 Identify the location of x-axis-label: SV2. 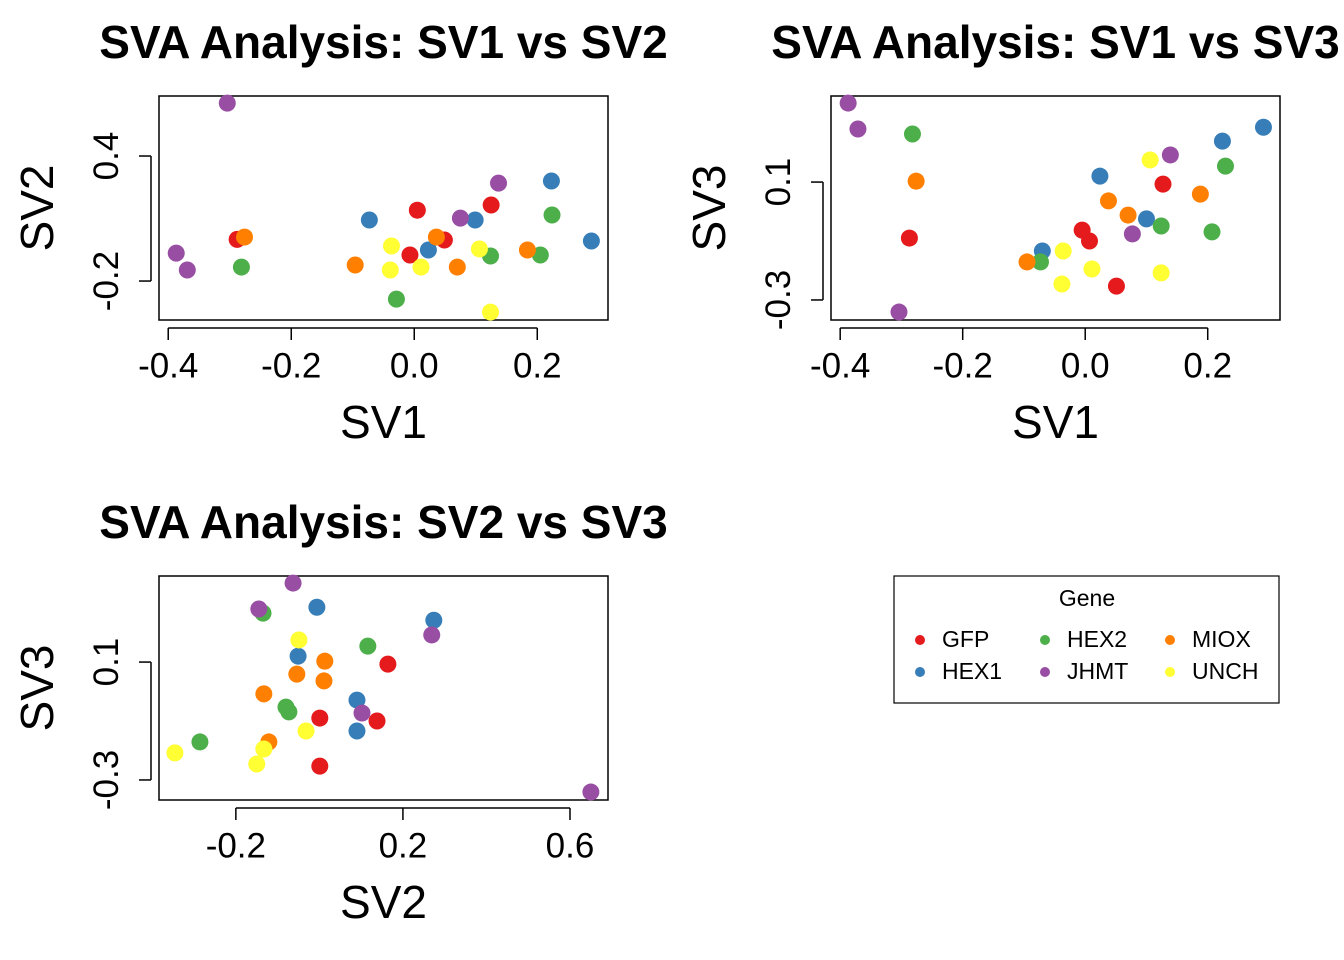
(383, 902).